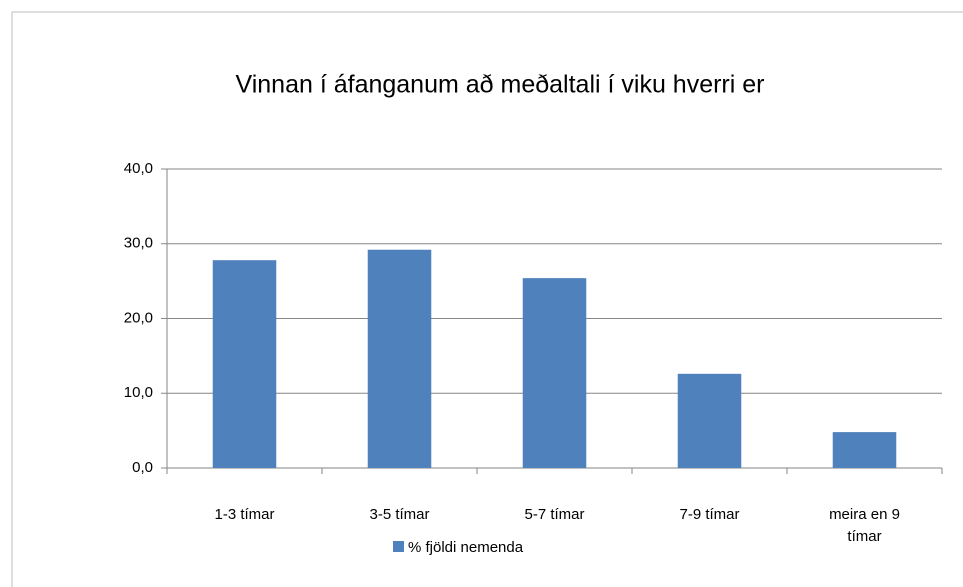 The width and height of the screenshot is (963, 587). Describe the element at coordinates (138, 317) in the screenshot. I see `y-tick-label: 20,0` at that location.